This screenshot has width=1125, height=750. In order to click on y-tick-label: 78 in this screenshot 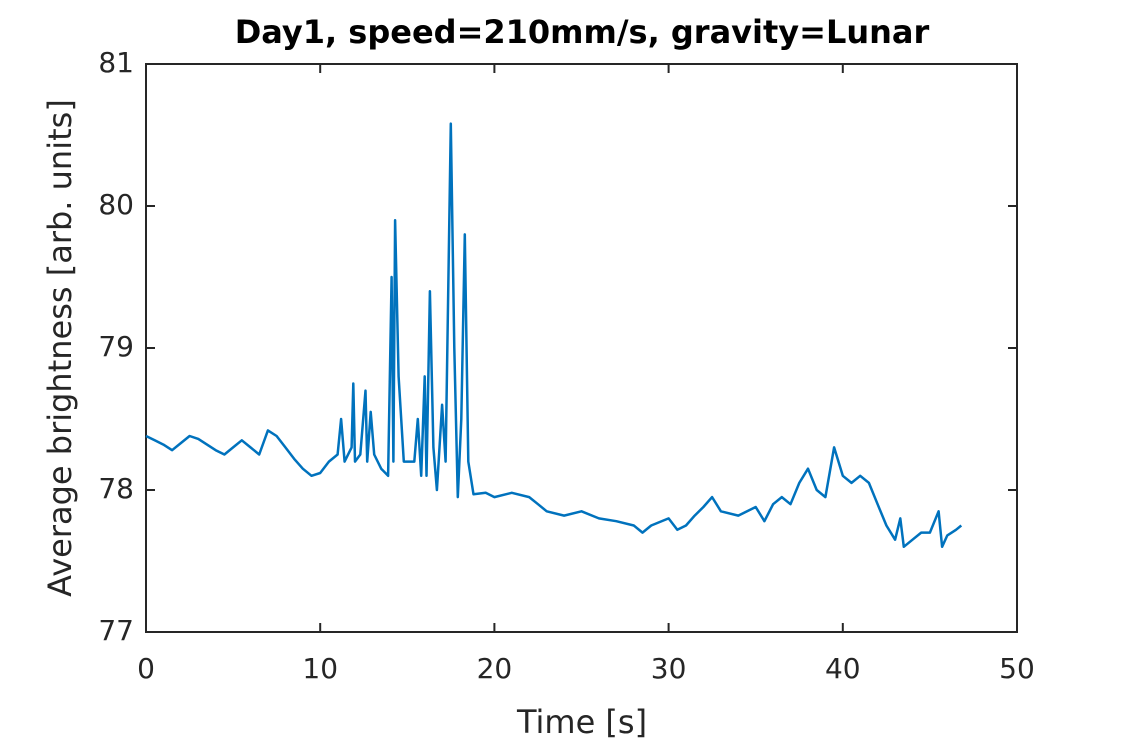, I will do `click(116, 488)`.